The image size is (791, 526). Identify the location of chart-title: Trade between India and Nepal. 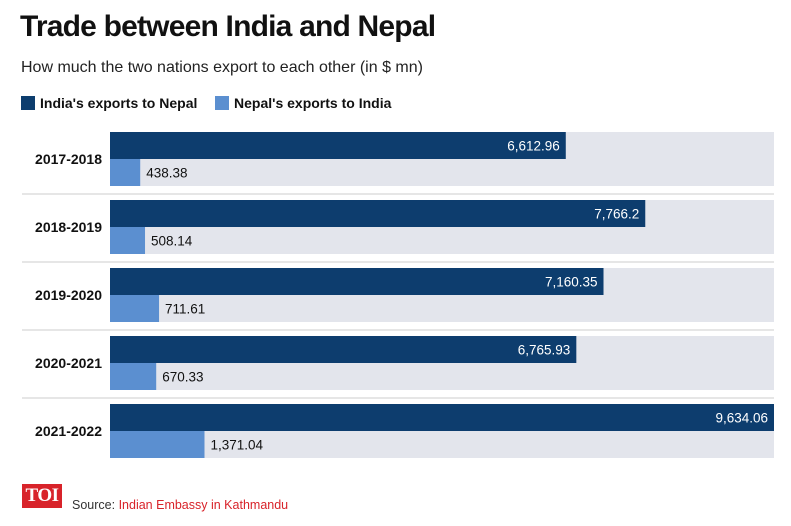
(228, 26).